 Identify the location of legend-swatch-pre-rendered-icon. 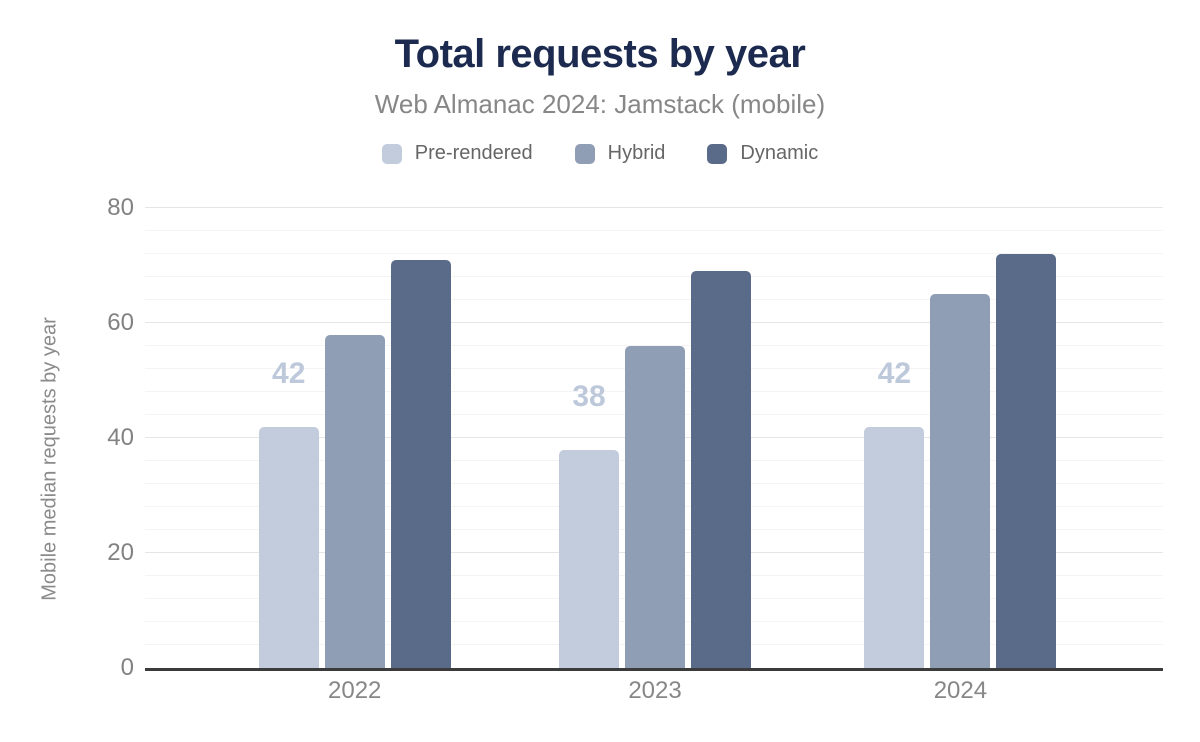
(391, 153).